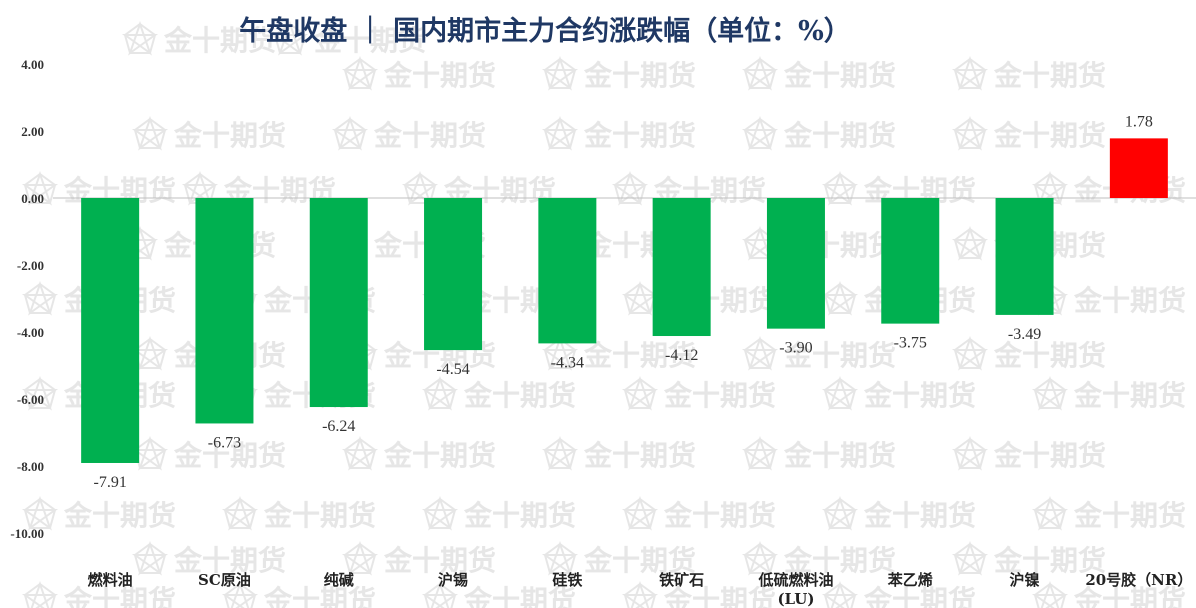  Describe the element at coordinates (453, 580) in the screenshot. I see `x-tick-label: 沪锡` at that location.